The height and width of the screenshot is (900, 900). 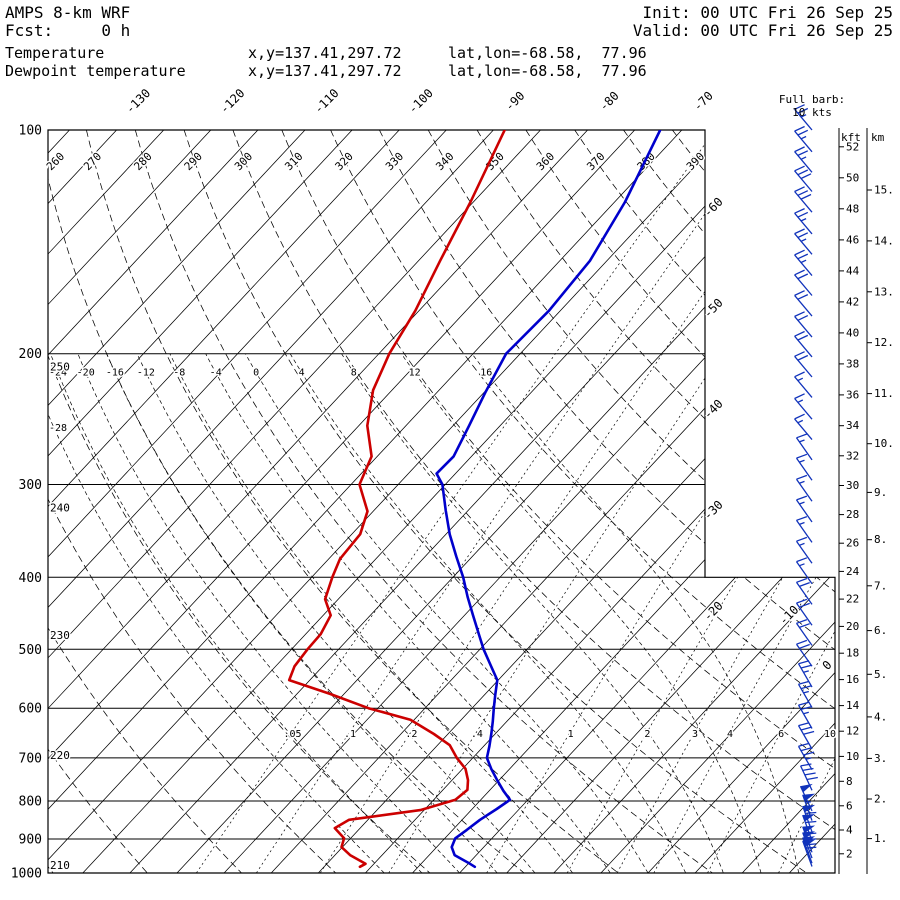 What do you see at coordinates (852, 626) in the screenshot?
I see `svg-text: 20` at bounding box center [852, 626].